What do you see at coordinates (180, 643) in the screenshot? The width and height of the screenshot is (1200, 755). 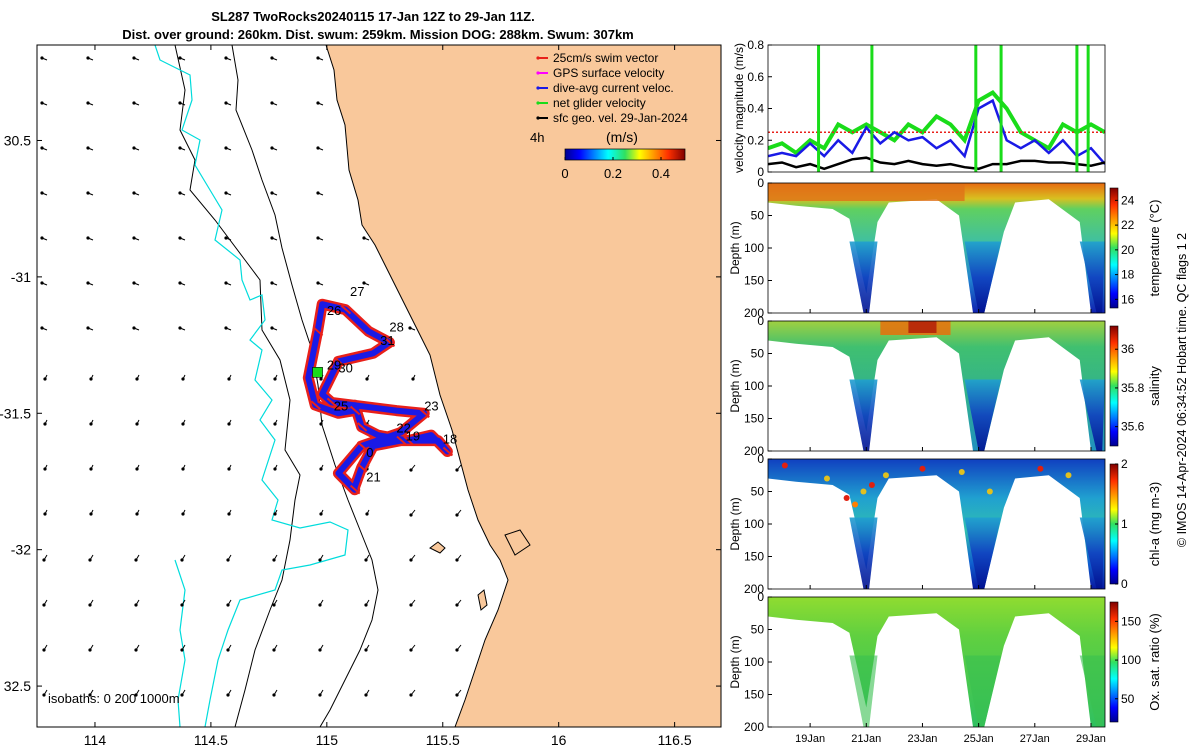 I see `isobath-1000m-west` at bounding box center [180, 643].